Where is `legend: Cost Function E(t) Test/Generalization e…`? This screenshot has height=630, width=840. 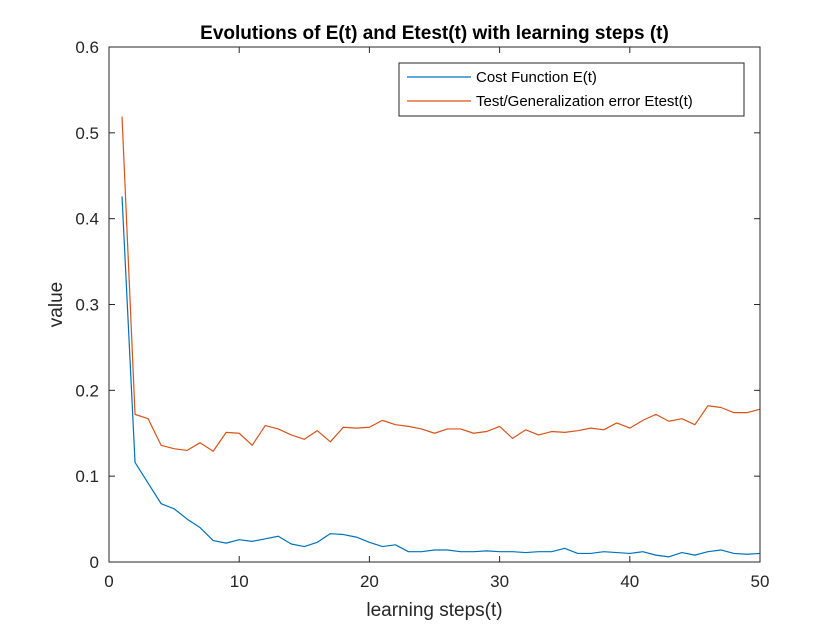 legend: Cost Function E(t) Test/Generalization e… is located at coordinates (571, 89).